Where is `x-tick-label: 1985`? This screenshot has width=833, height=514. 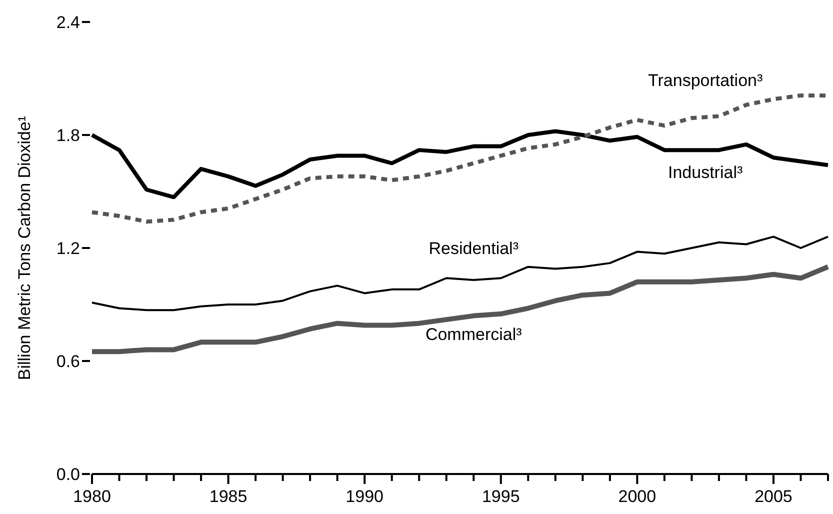 x-tick-label: 1985 is located at coordinates (228, 496).